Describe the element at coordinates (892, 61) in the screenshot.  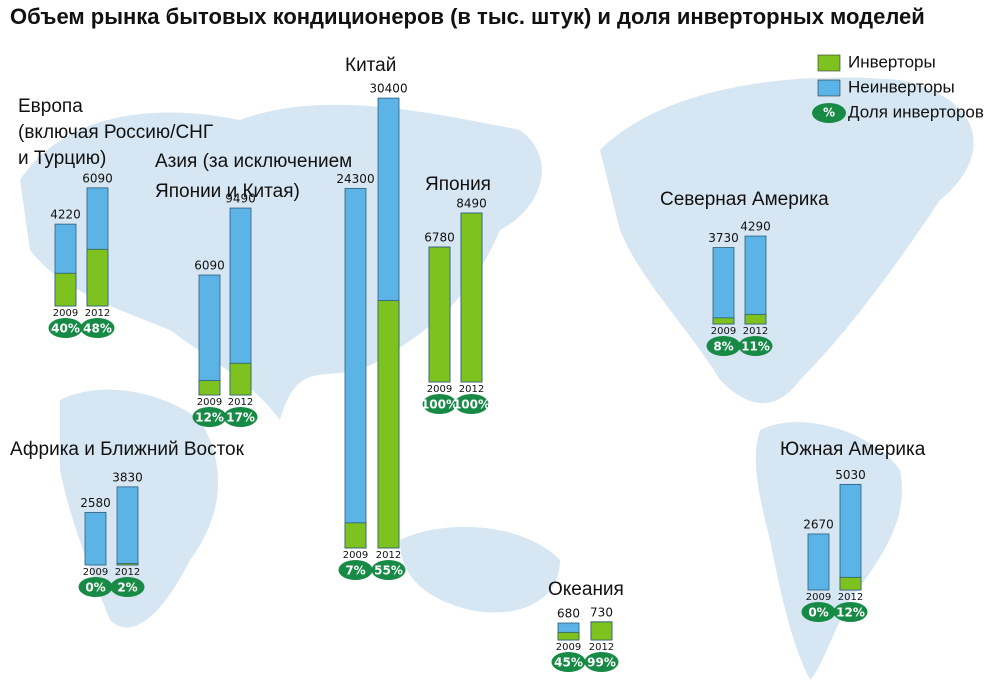
I see `legend-label: Инверторы` at that location.